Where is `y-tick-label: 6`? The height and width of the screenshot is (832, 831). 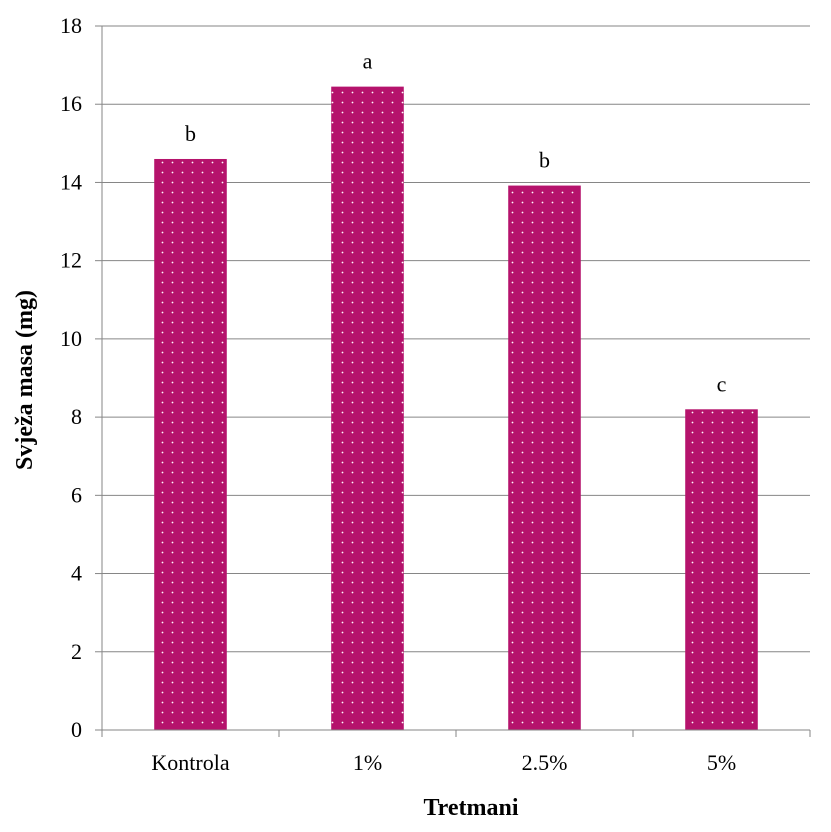 y-tick-label: 6 is located at coordinates (76, 494).